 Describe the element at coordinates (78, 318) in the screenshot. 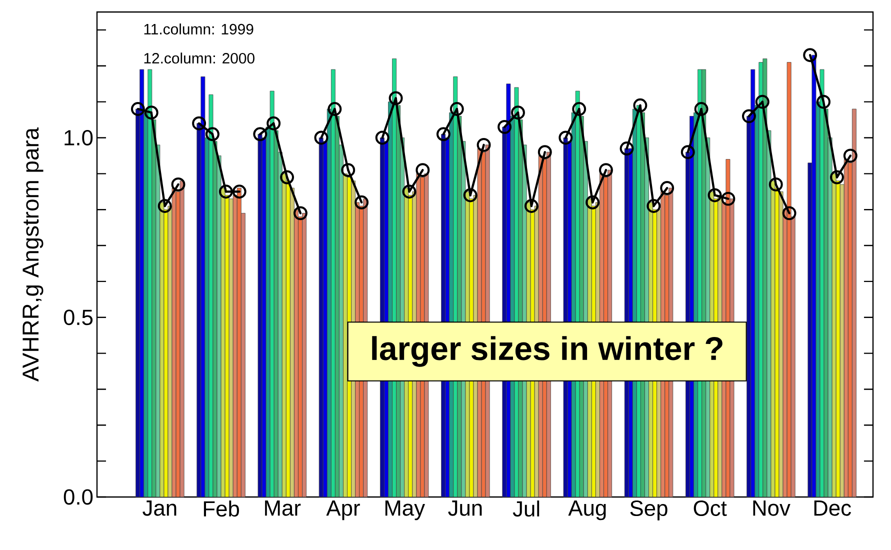

I see `y-tick-label: 0.5` at that location.